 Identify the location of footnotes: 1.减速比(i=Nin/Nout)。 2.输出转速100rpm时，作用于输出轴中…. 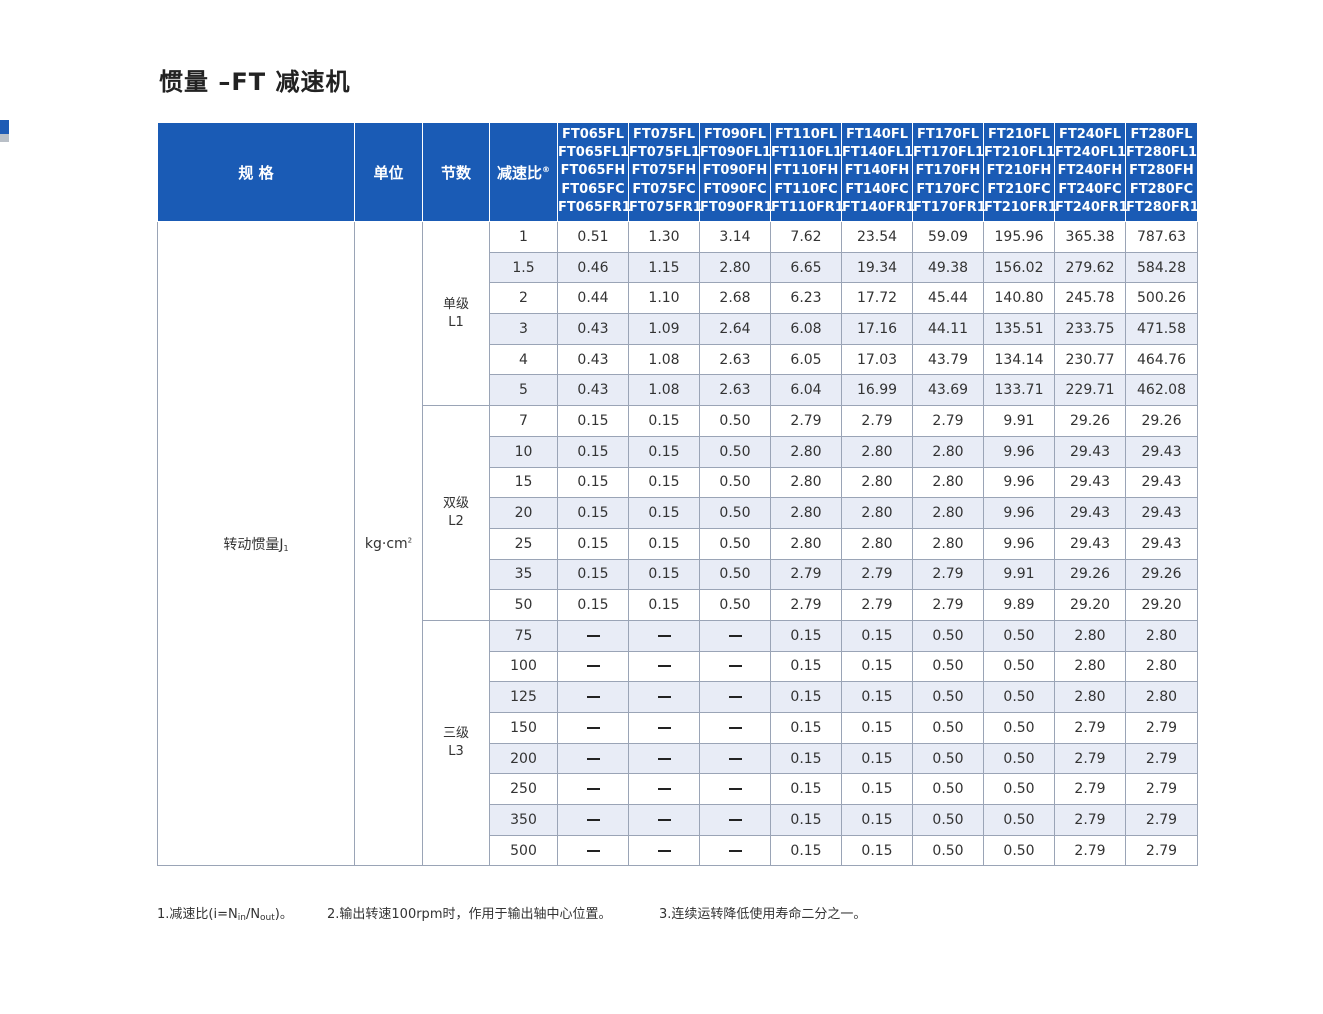
(511, 913).